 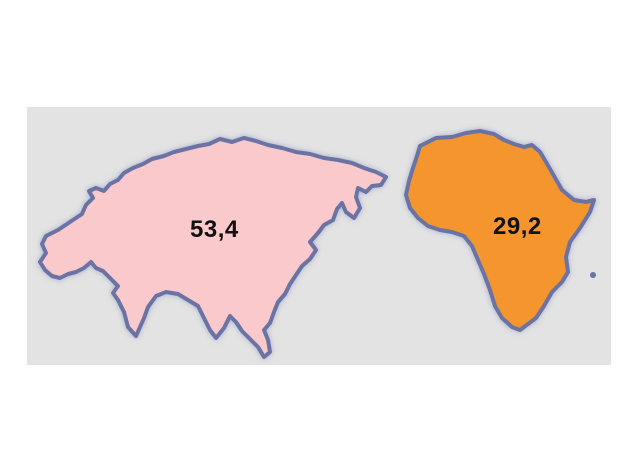 I want to click on africa-landmass, so click(x=500, y=230).